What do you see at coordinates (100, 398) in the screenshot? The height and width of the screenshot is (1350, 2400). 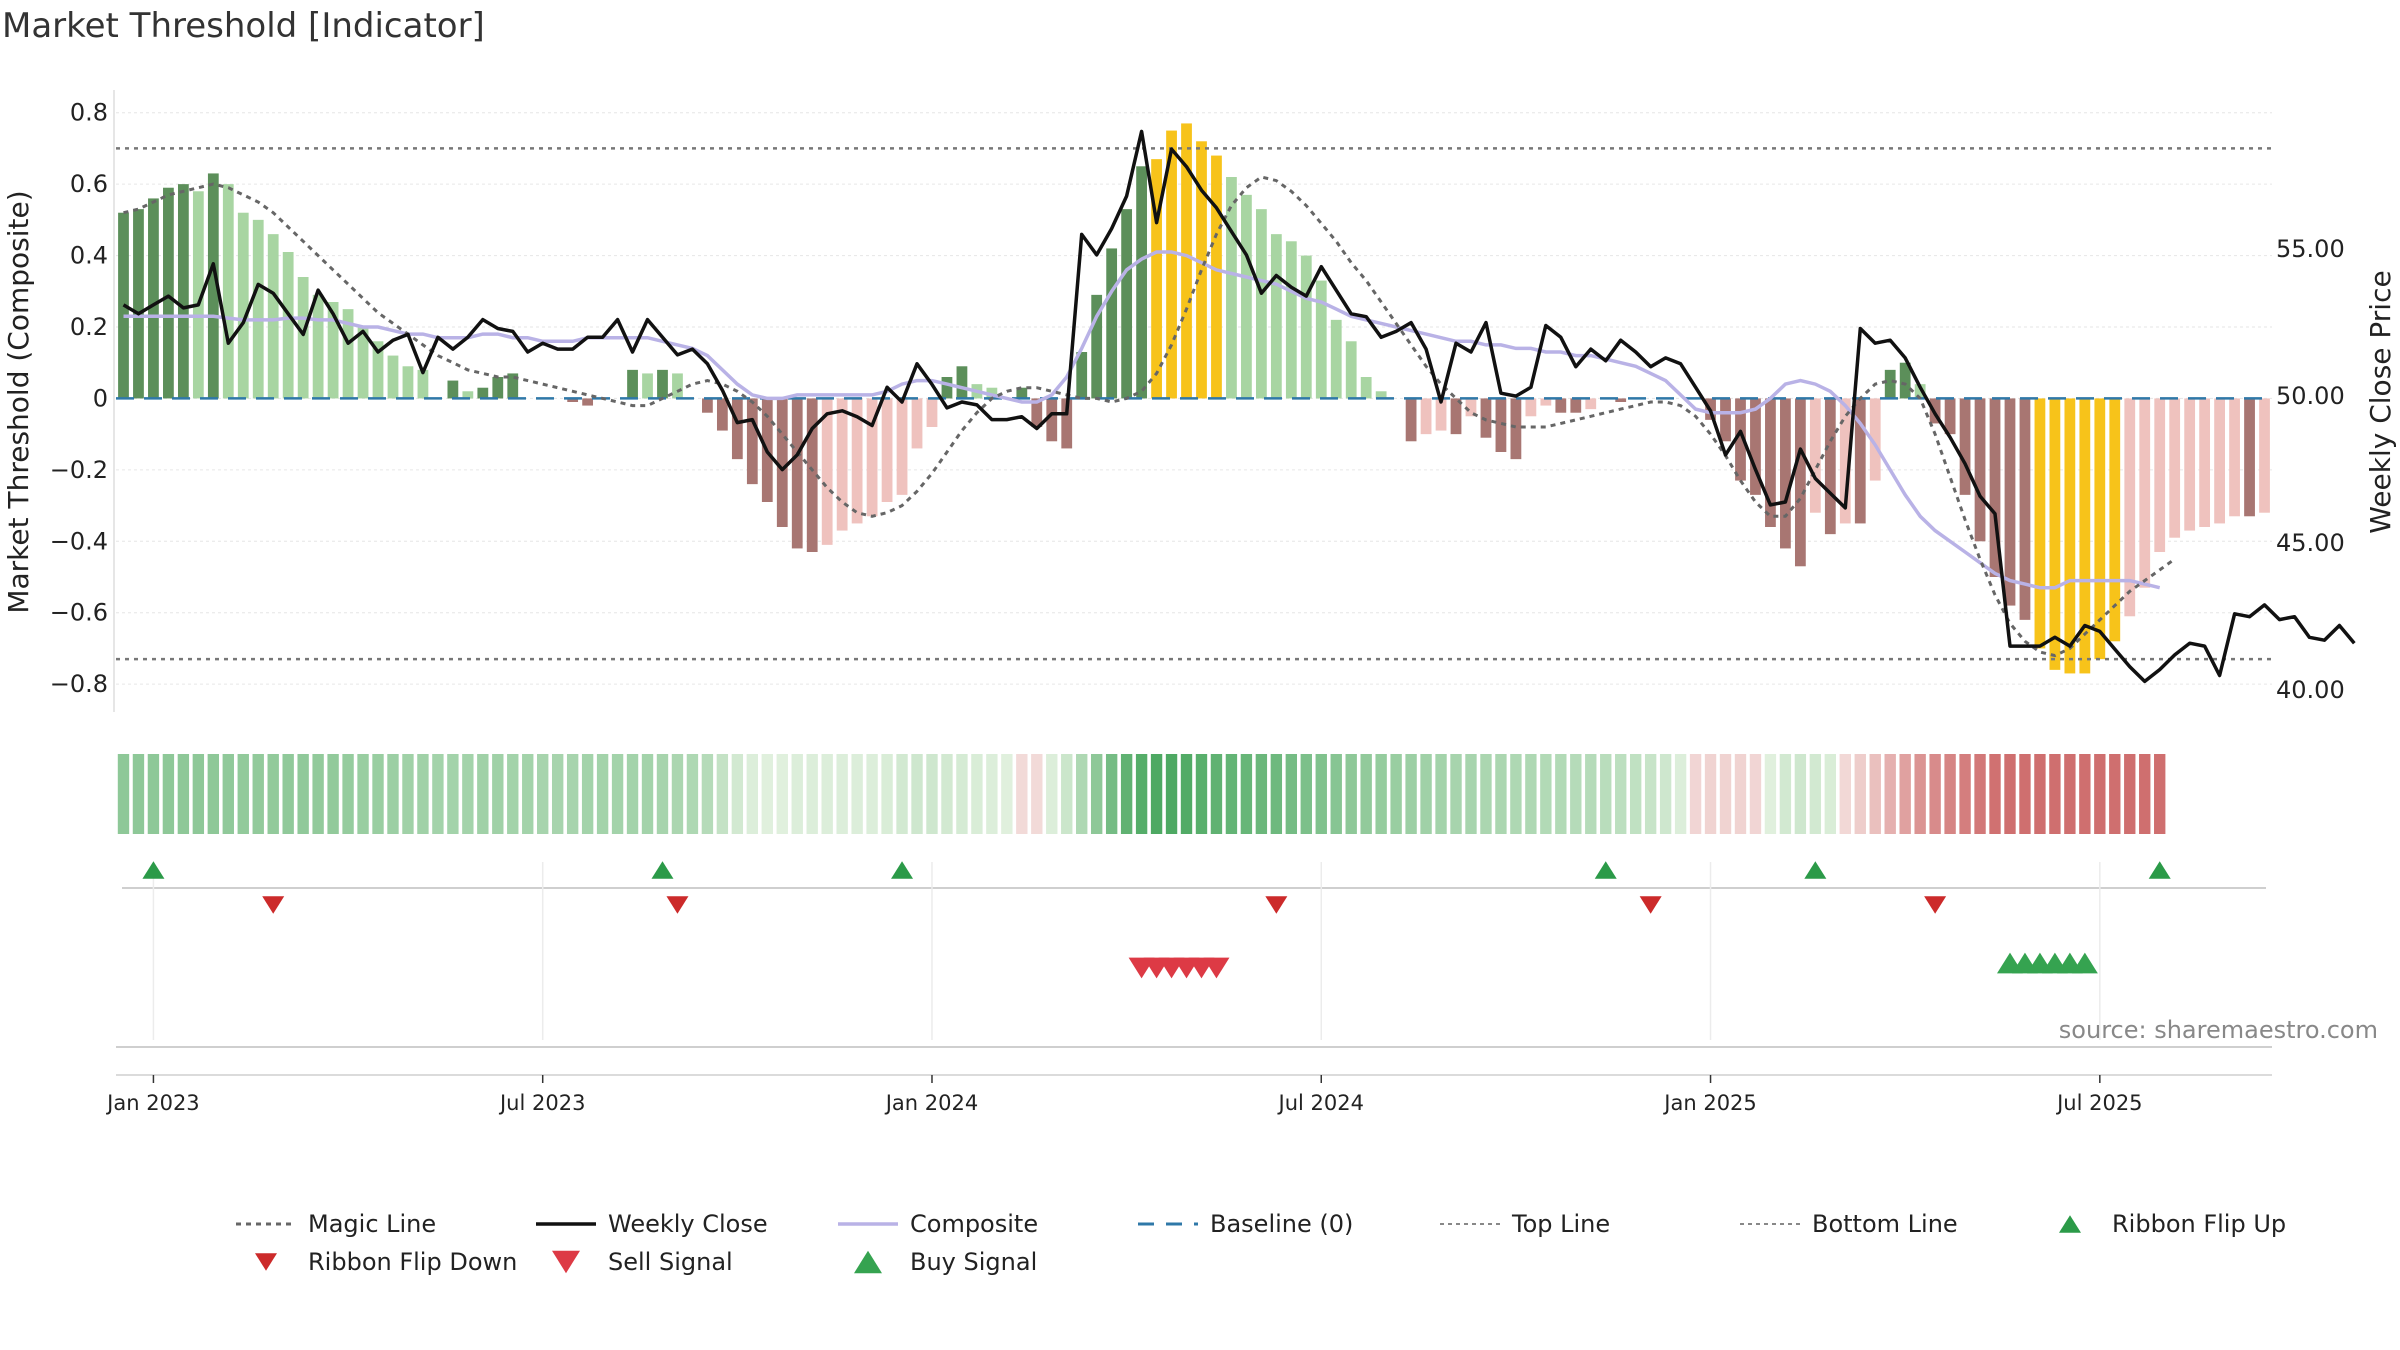 I see `y-tick-left: 0` at bounding box center [100, 398].